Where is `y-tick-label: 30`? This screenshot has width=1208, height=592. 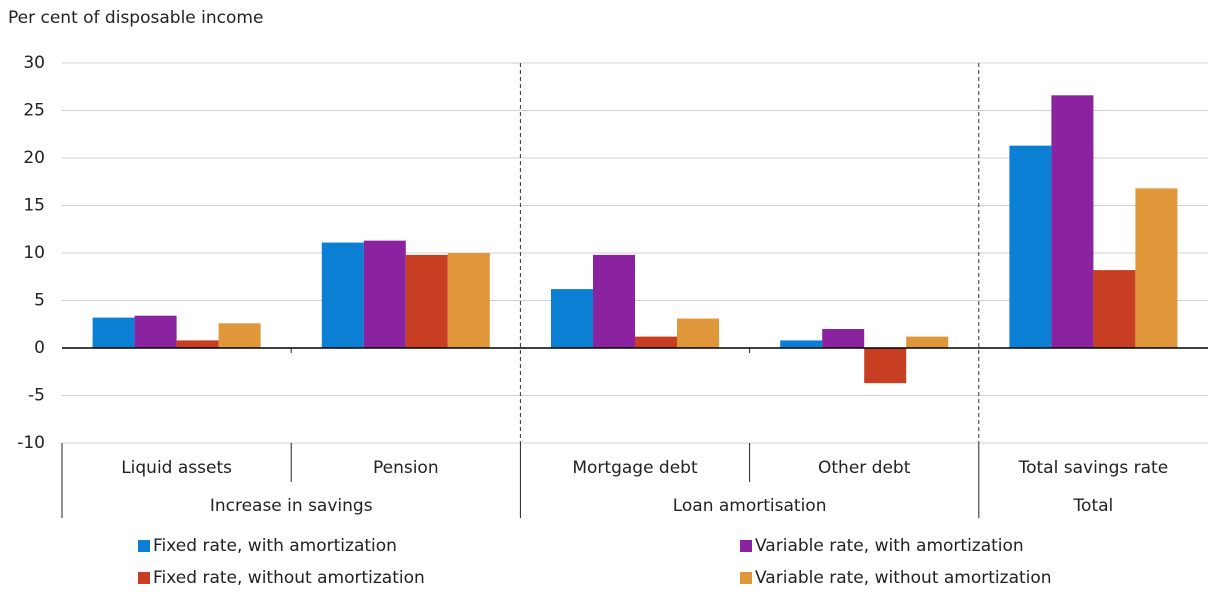
y-tick-label: 30 is located at coordinates (34, 63).